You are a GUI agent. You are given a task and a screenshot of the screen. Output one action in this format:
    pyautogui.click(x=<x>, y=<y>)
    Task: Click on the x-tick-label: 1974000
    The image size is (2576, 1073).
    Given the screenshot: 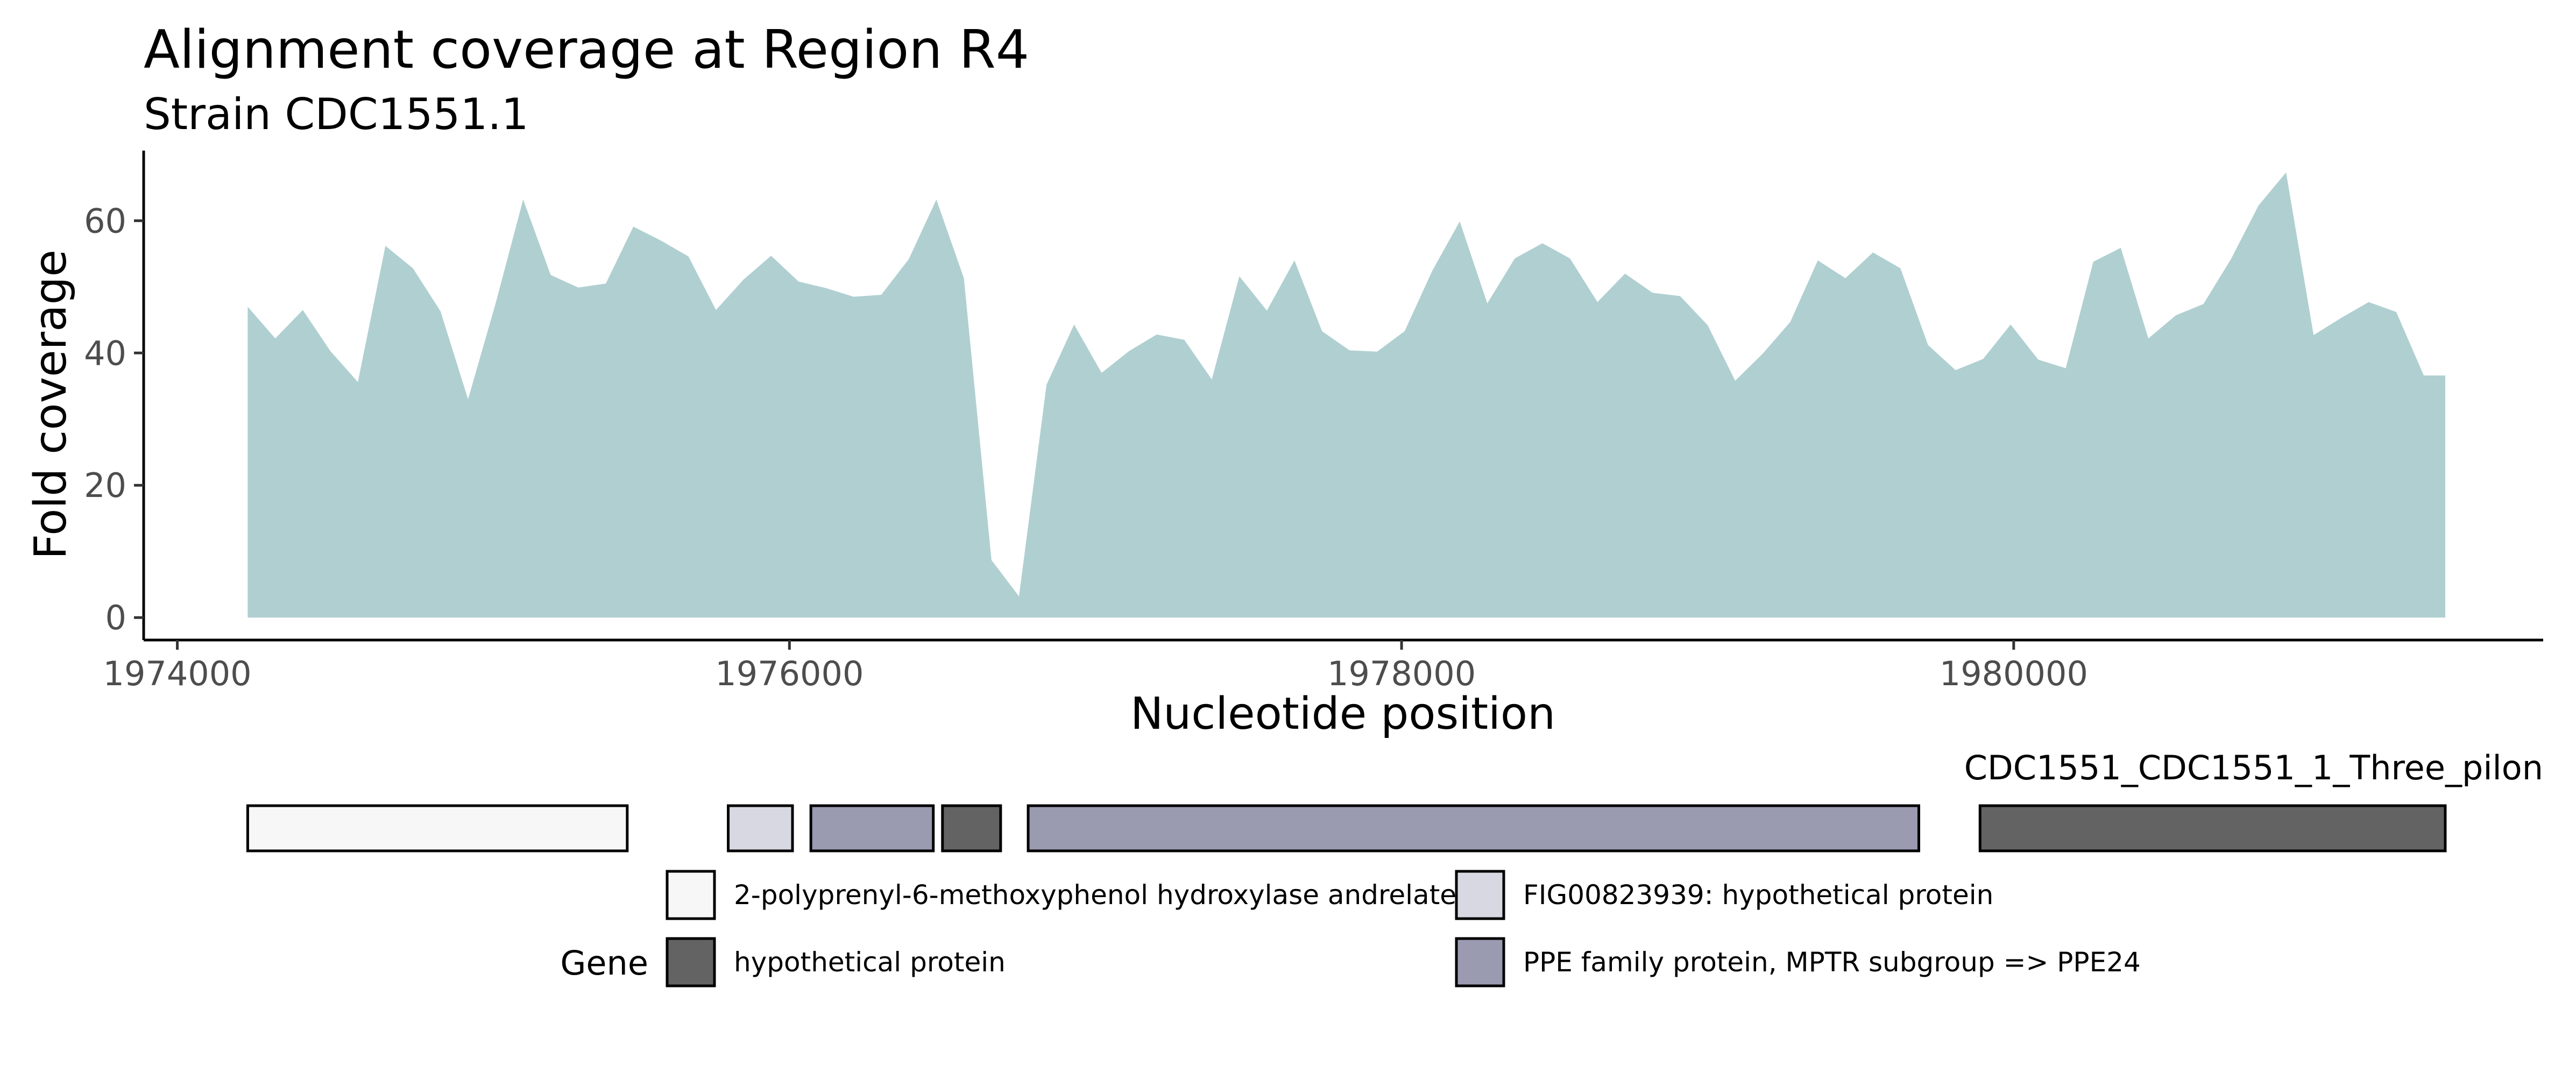 What is the action you would take?
    pyautogui.click(x=177, y=673)
    